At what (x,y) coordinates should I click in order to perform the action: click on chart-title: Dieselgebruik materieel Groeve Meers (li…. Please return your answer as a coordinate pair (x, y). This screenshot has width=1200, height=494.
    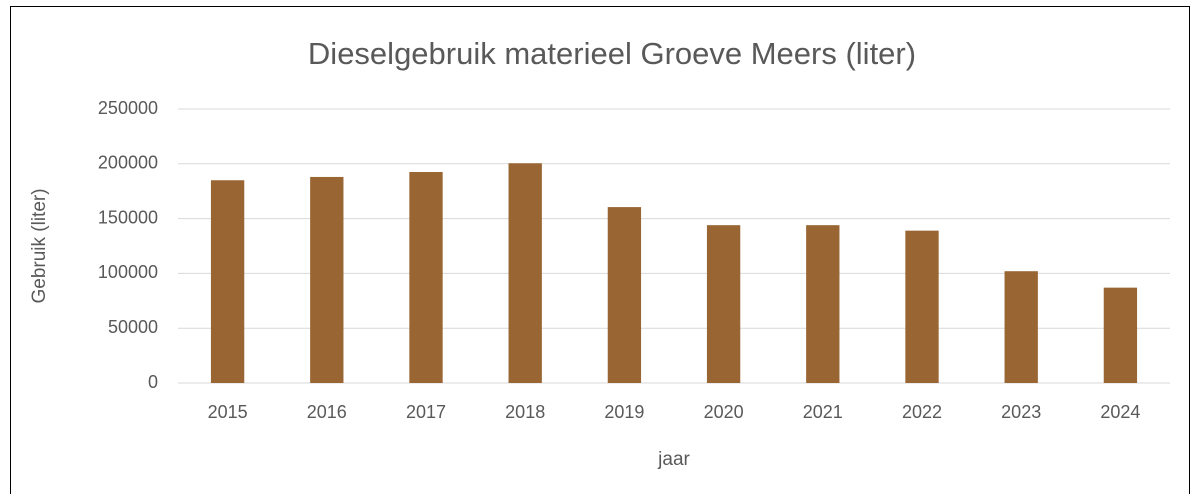
    Looking at the image, I should click on (612, 53).